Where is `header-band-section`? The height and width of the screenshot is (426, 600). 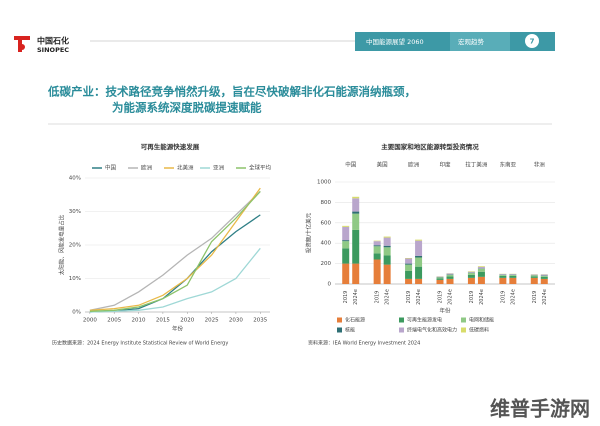
header-band-section is located at coordinates (480, 41).